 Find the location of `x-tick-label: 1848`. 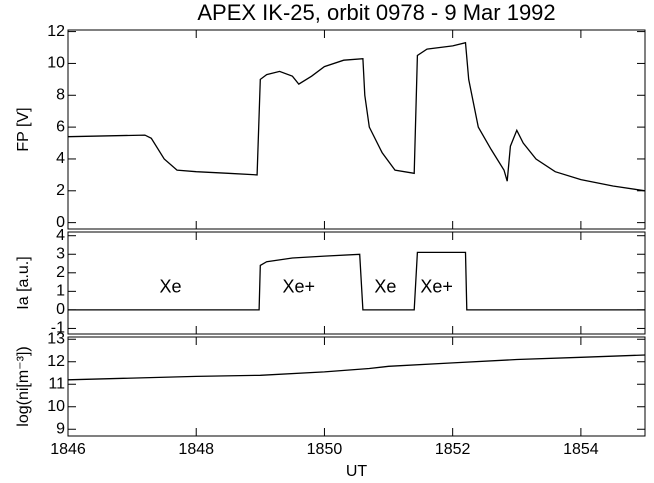

x-tick-label: 1848 is located at coordinates (196, 449).